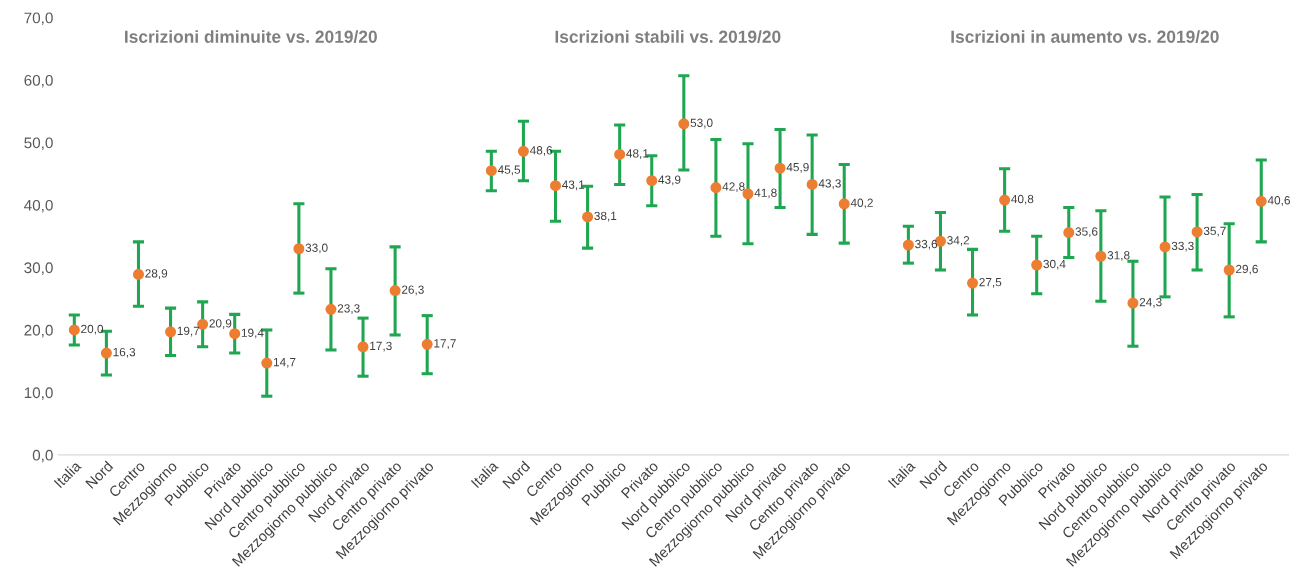 The height and width of the screenshot is (587, 1295). What do you see at coordinates (668, 37) in the screenshot?
I see `annotation: Iscrizioni stabili vs. 2019/20` at bounding box center [668, 37].